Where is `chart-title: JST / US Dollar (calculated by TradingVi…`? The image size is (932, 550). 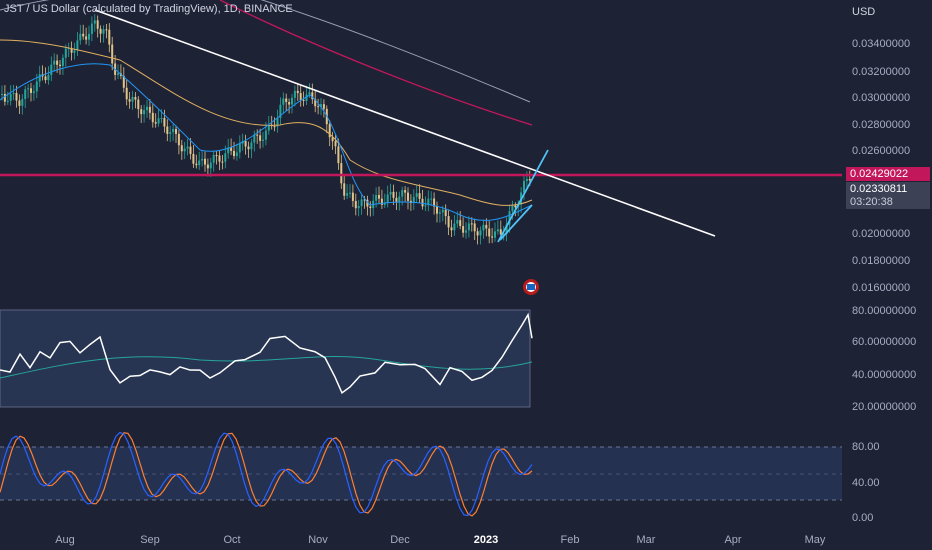
chart-title: JST / US Dollar (calculated by TradingVi… is located at coordinates (148, 9).